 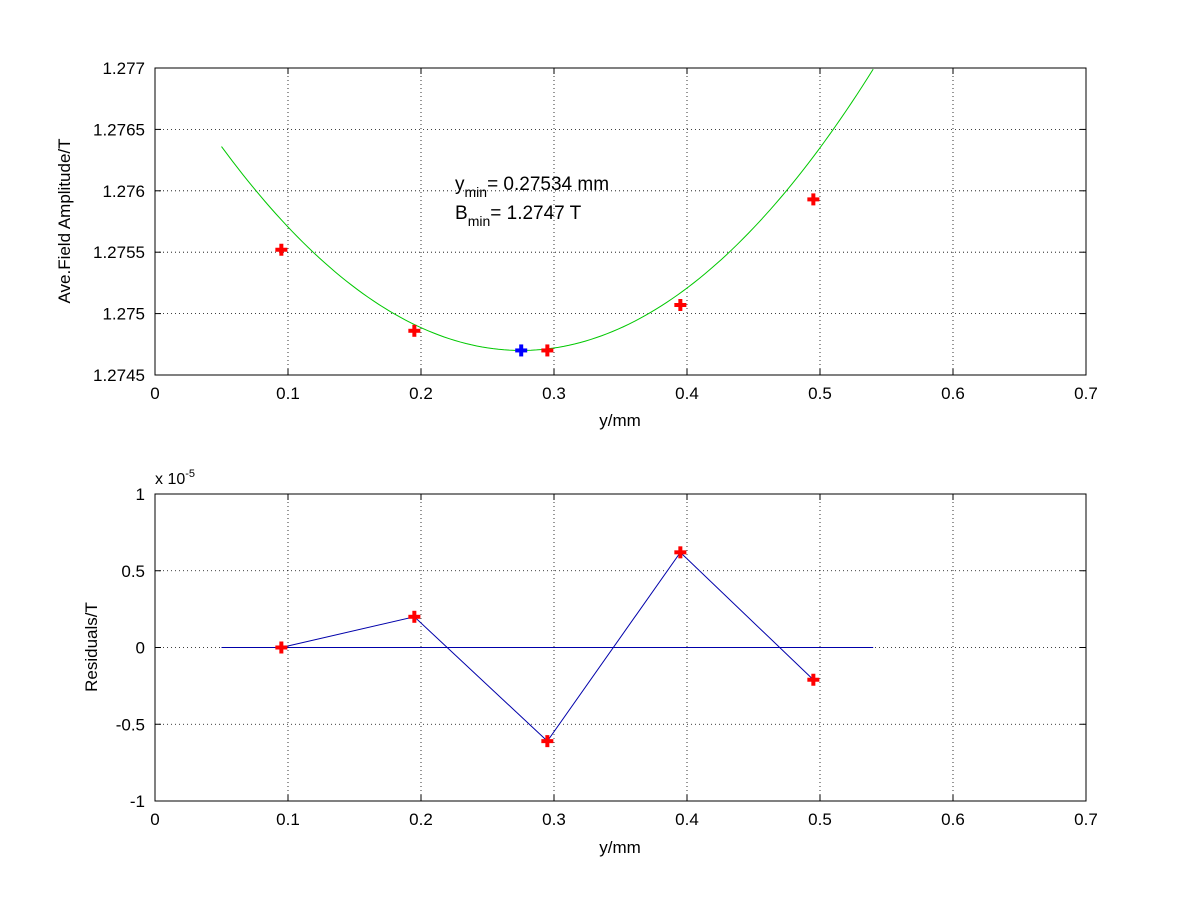 I want to click on y-tick-label: 1, so click(x=140, y=494).